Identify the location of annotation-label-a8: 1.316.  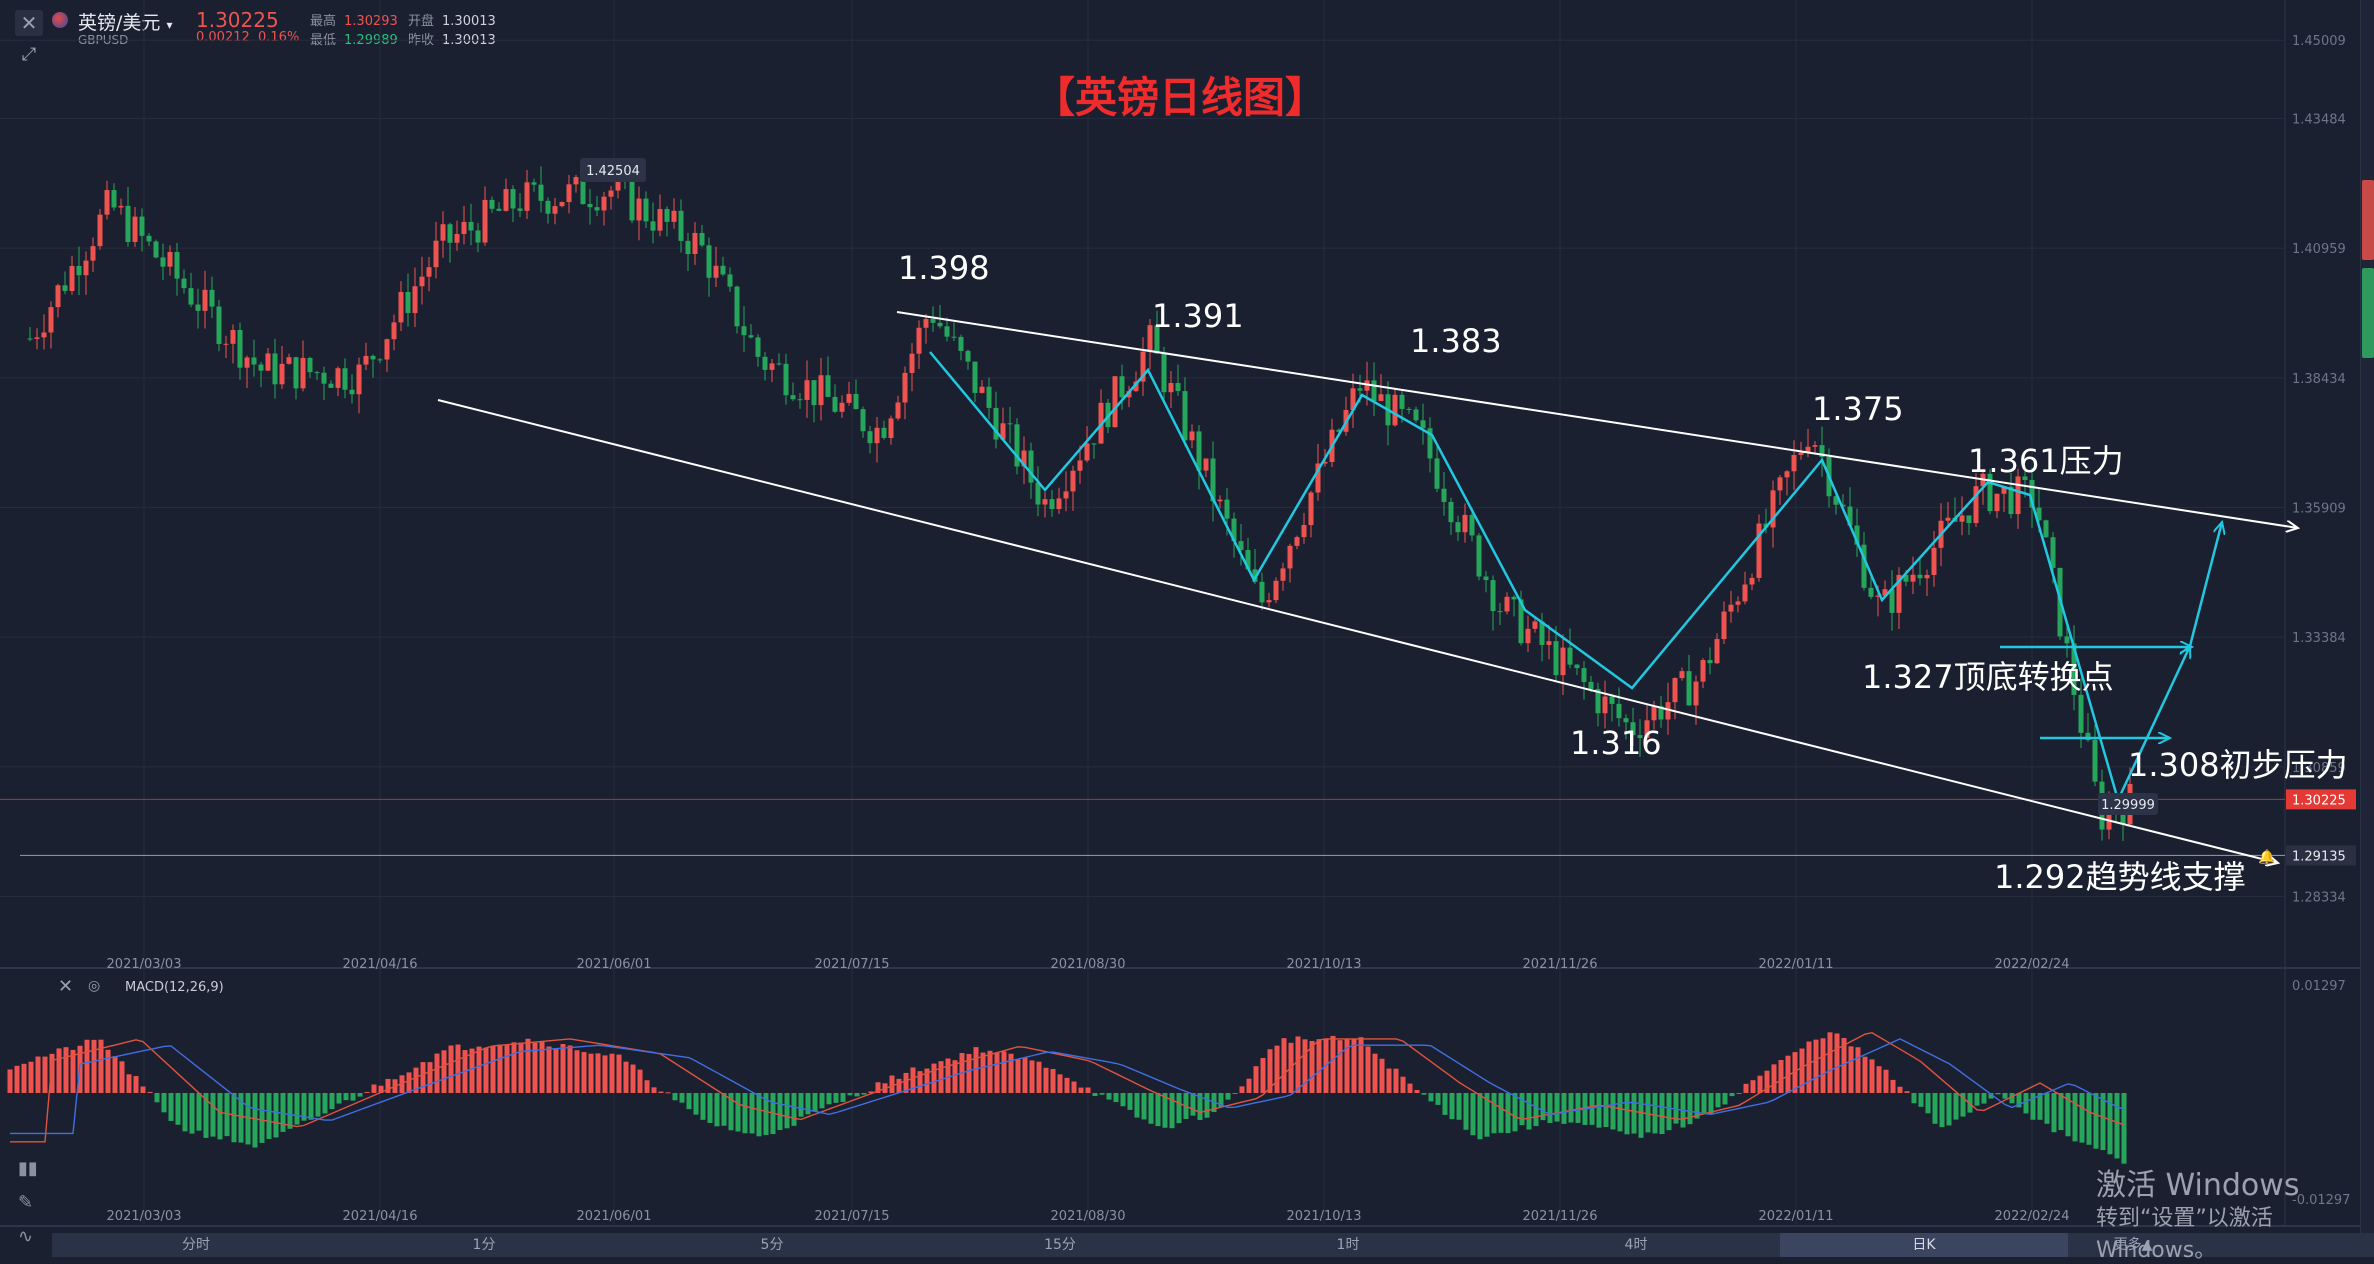
(1616, 743).